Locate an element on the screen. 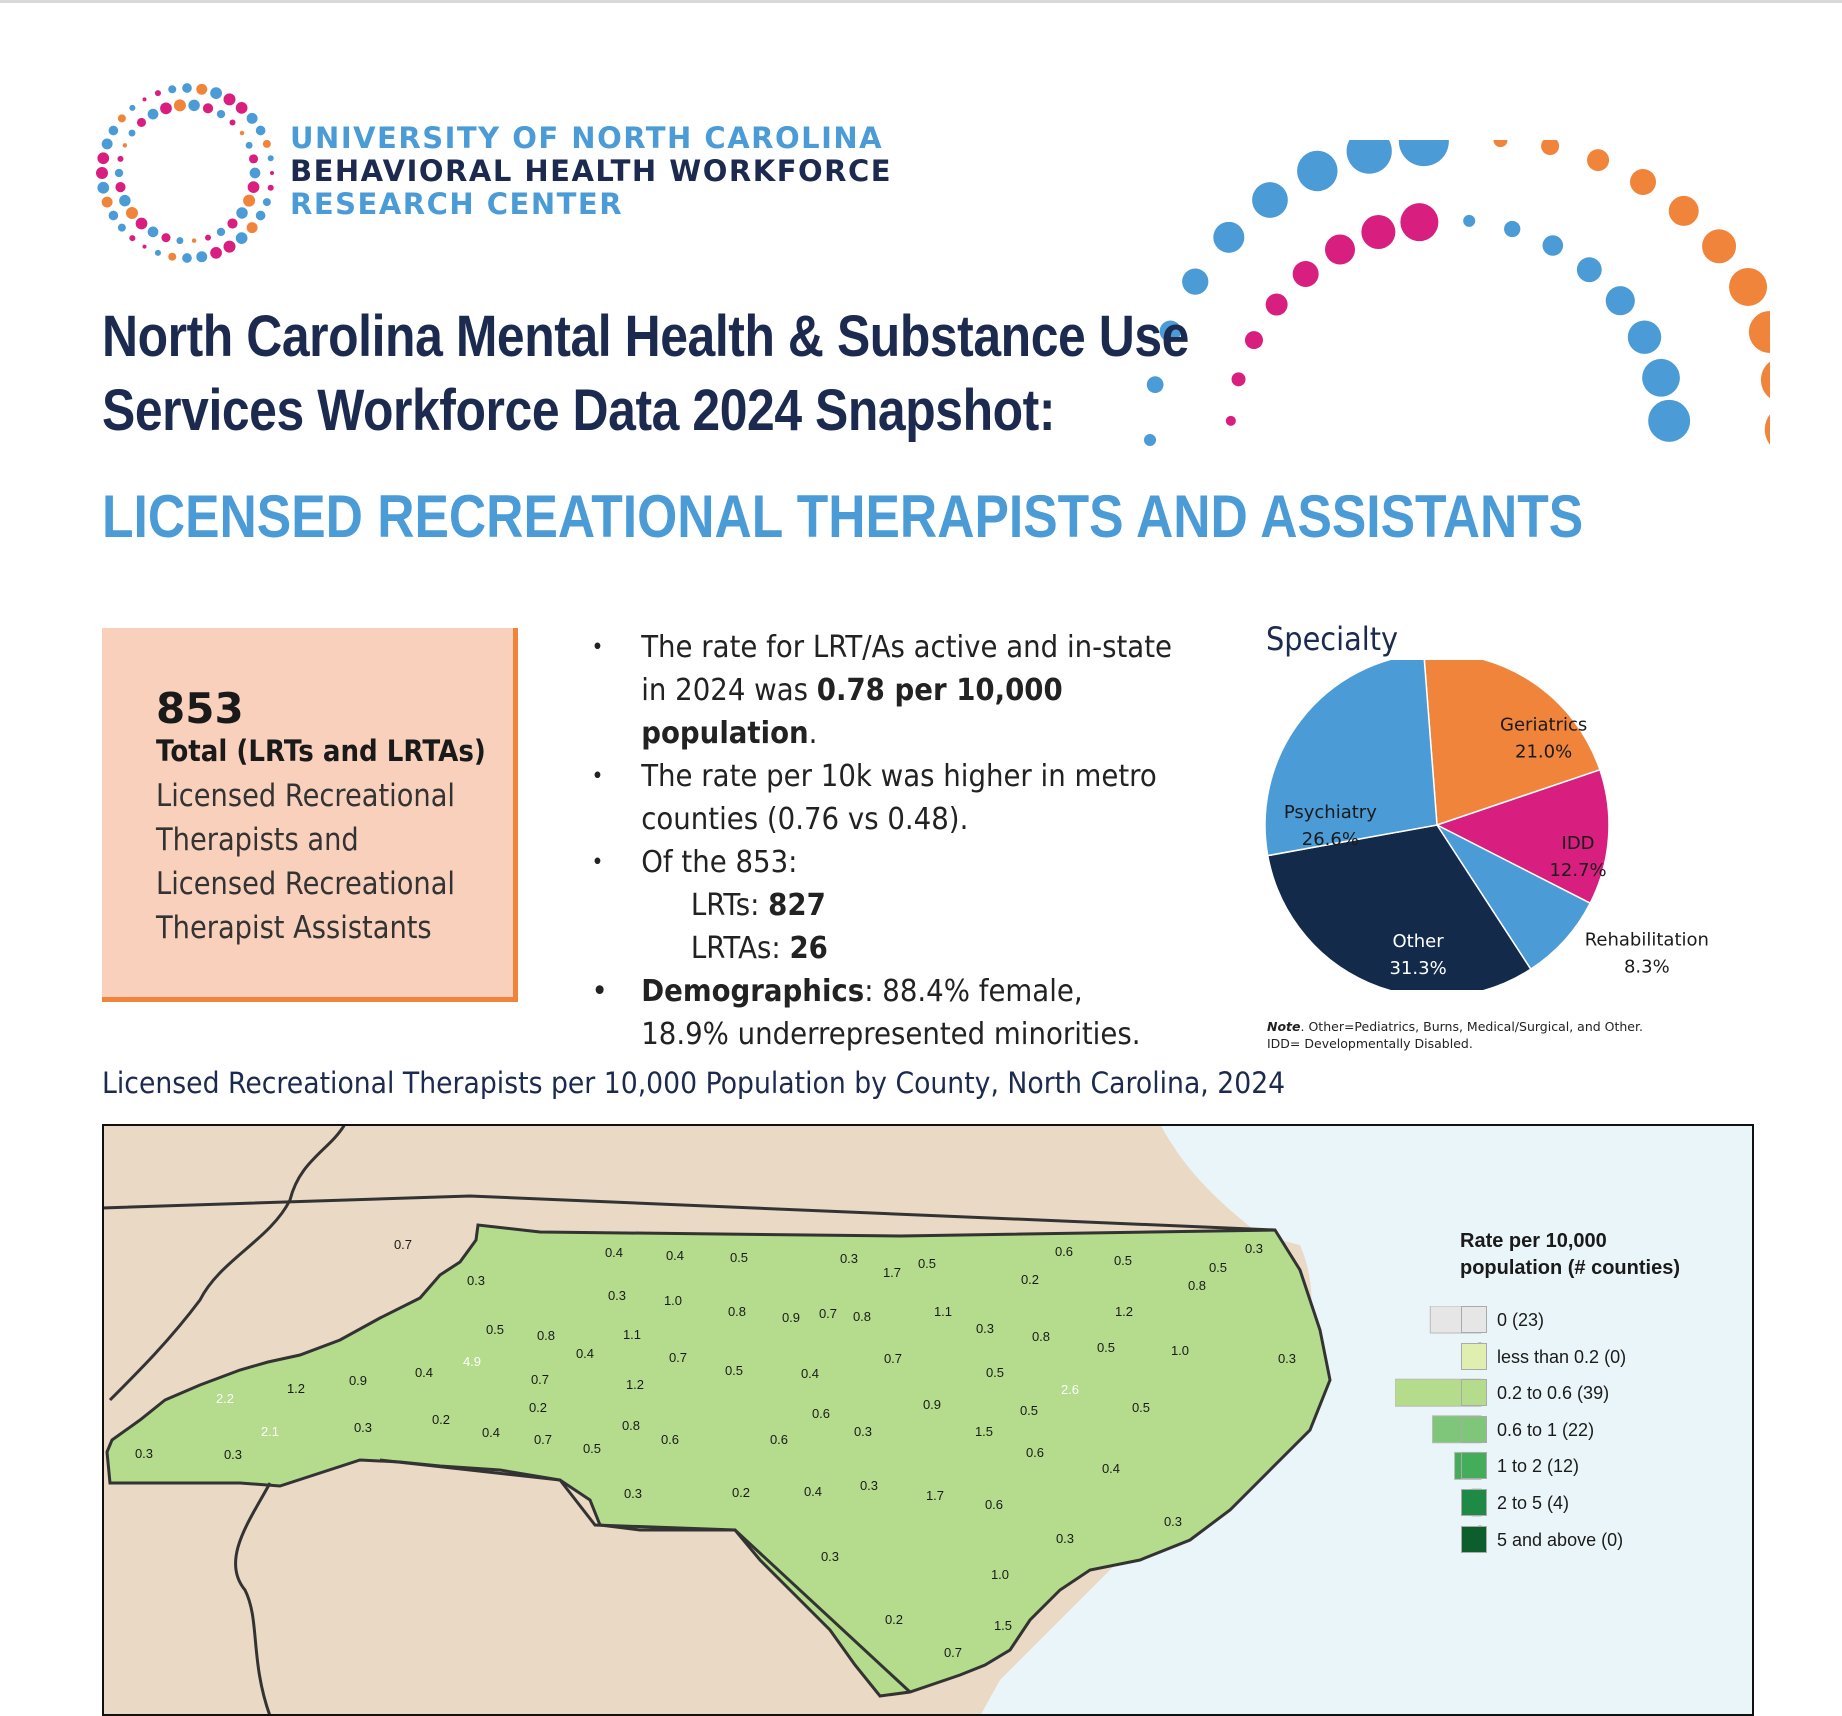 Image resolution: width=1842 pixels, height=1716 pixels. pie-label-psychiatry: Psychiatry is located at coordinates (1330, 812).